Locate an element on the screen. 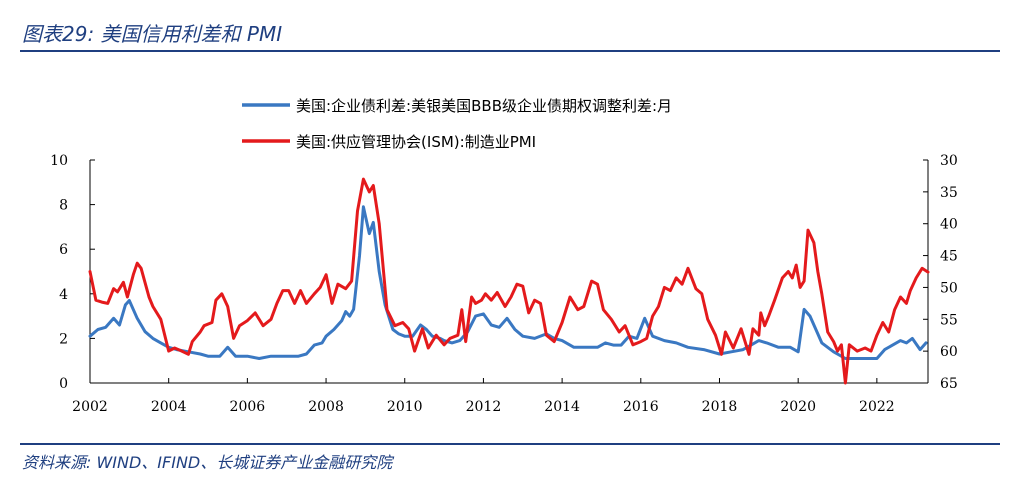  x-tick-label: 2022 is located at coordinates (877, 407).